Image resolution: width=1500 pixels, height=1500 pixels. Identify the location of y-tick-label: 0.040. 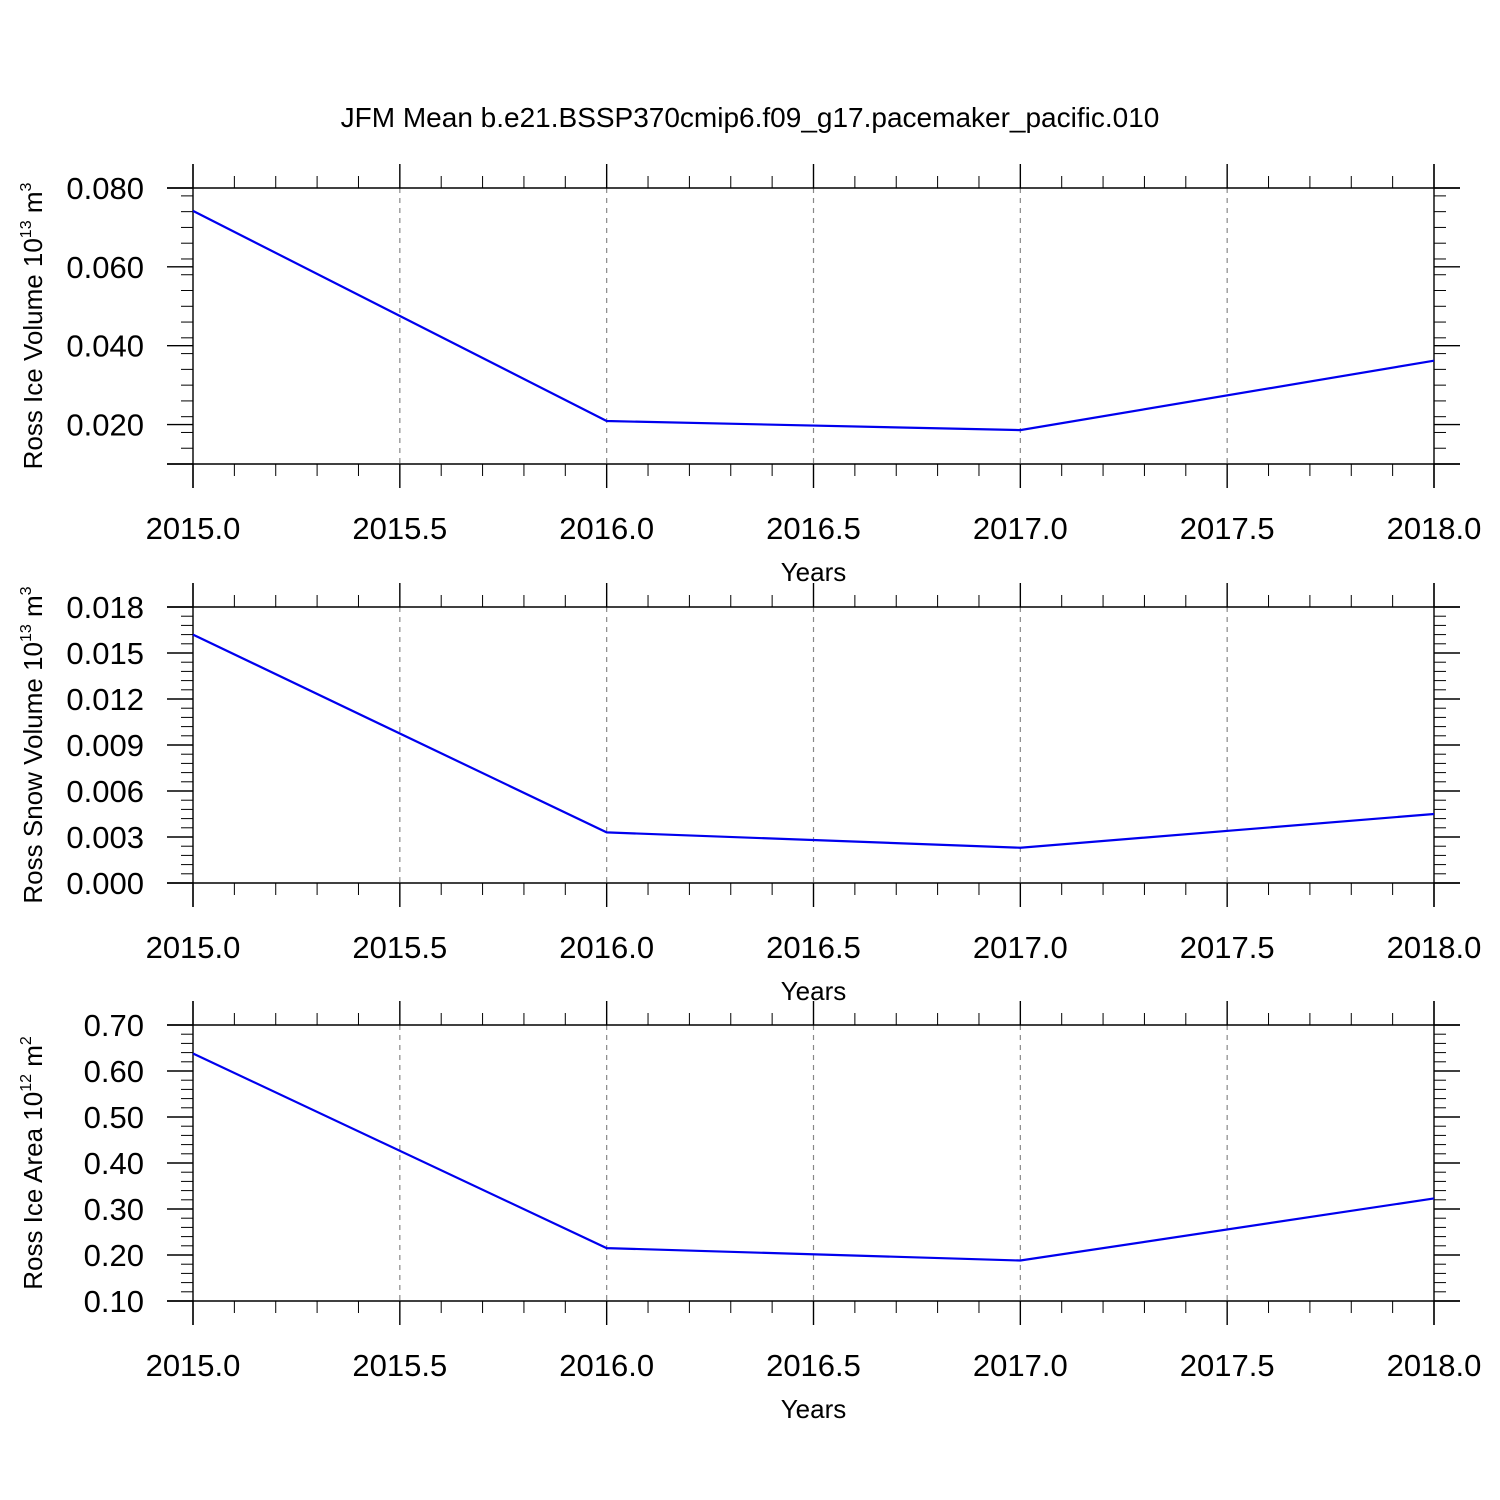
(105, 346).